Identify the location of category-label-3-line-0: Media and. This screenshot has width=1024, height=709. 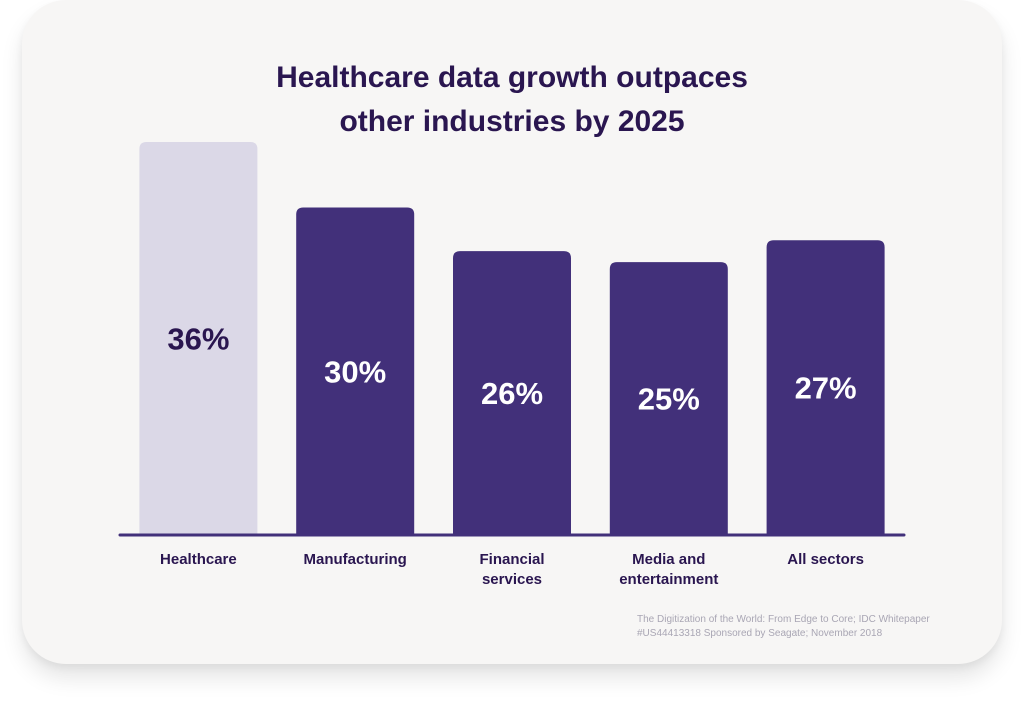
(668, 559).